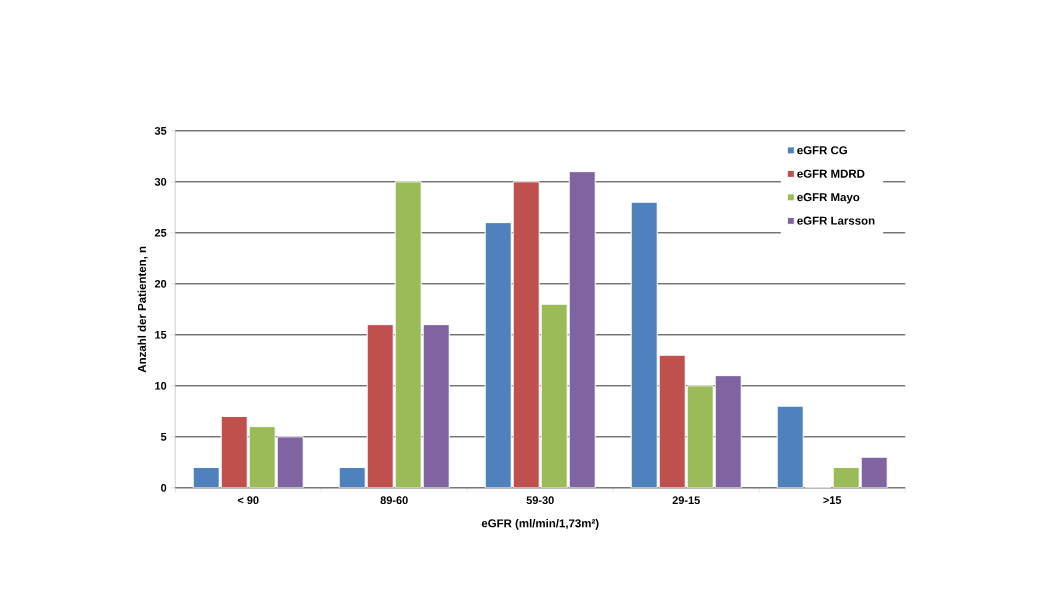 The image size is (1052, 598). I want to click on x-tick-label: 29-15, so click(686, 500).